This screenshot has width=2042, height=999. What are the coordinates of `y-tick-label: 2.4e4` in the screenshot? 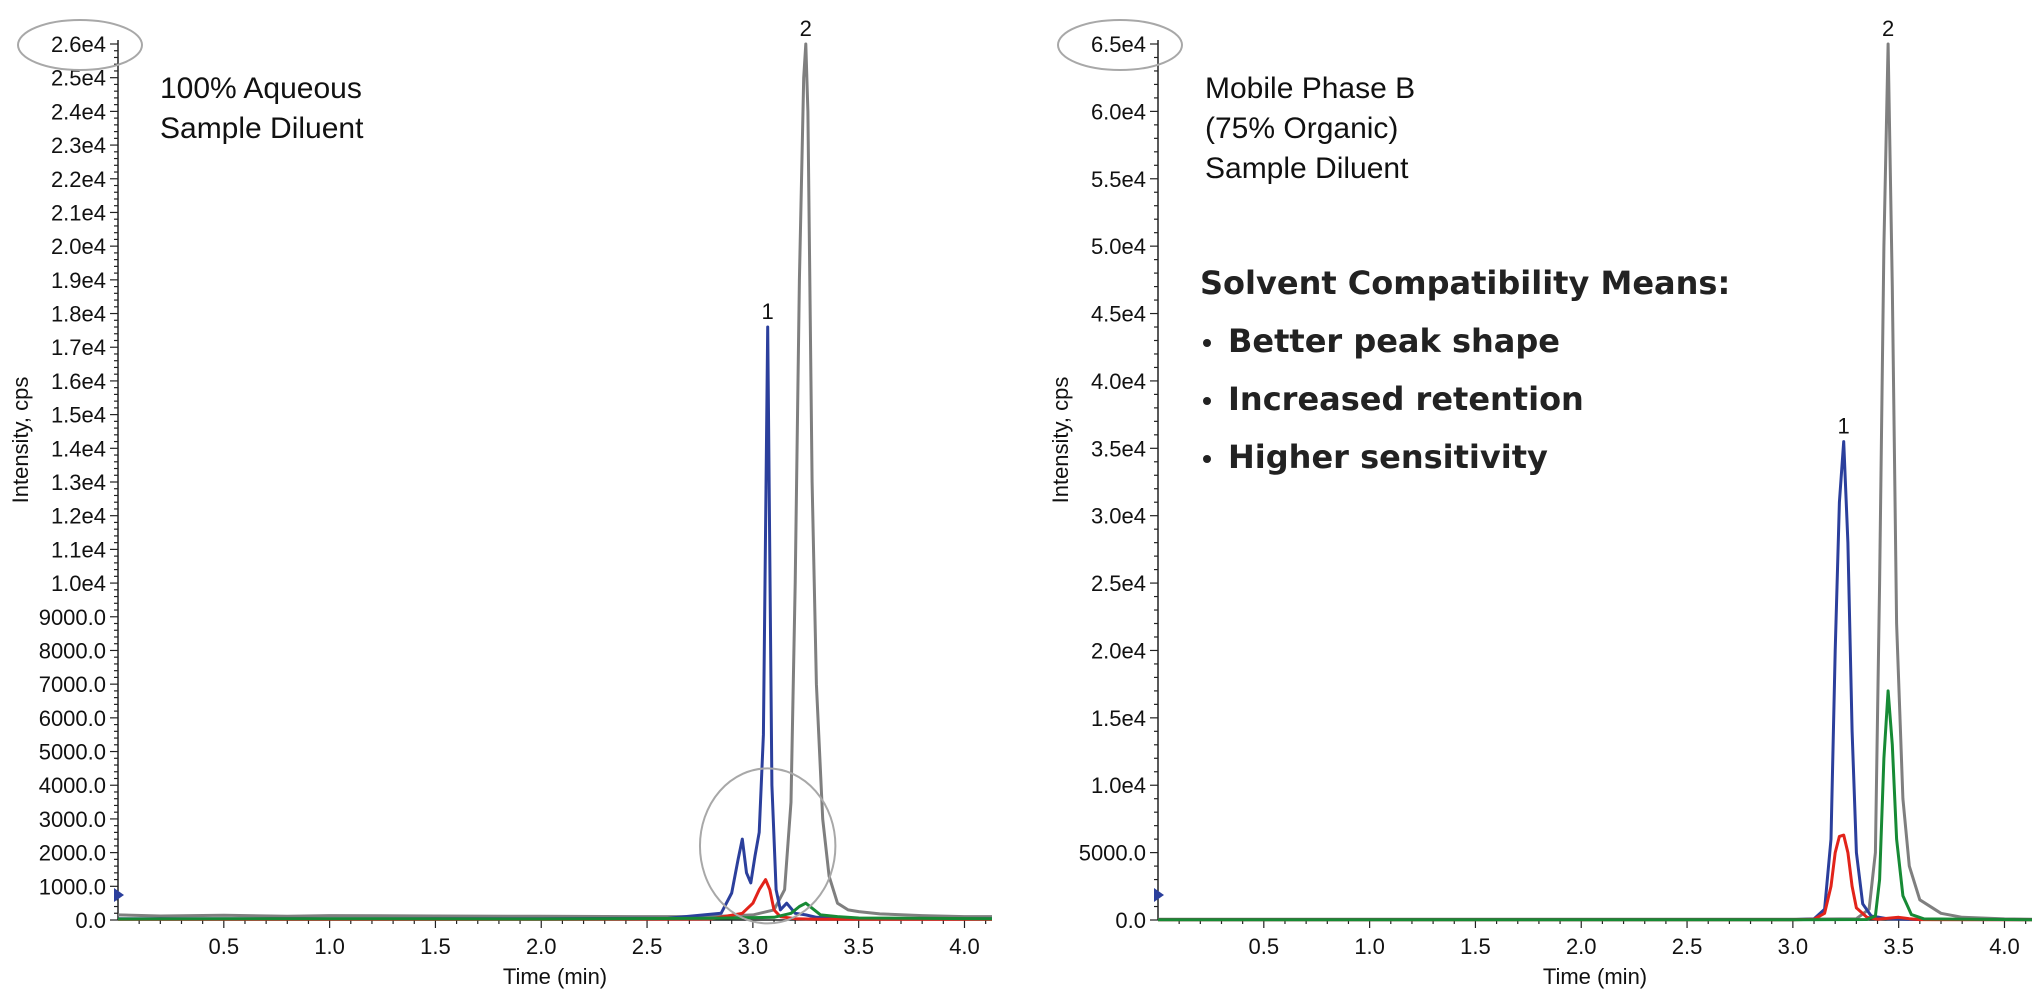 It's located at (78, 111).